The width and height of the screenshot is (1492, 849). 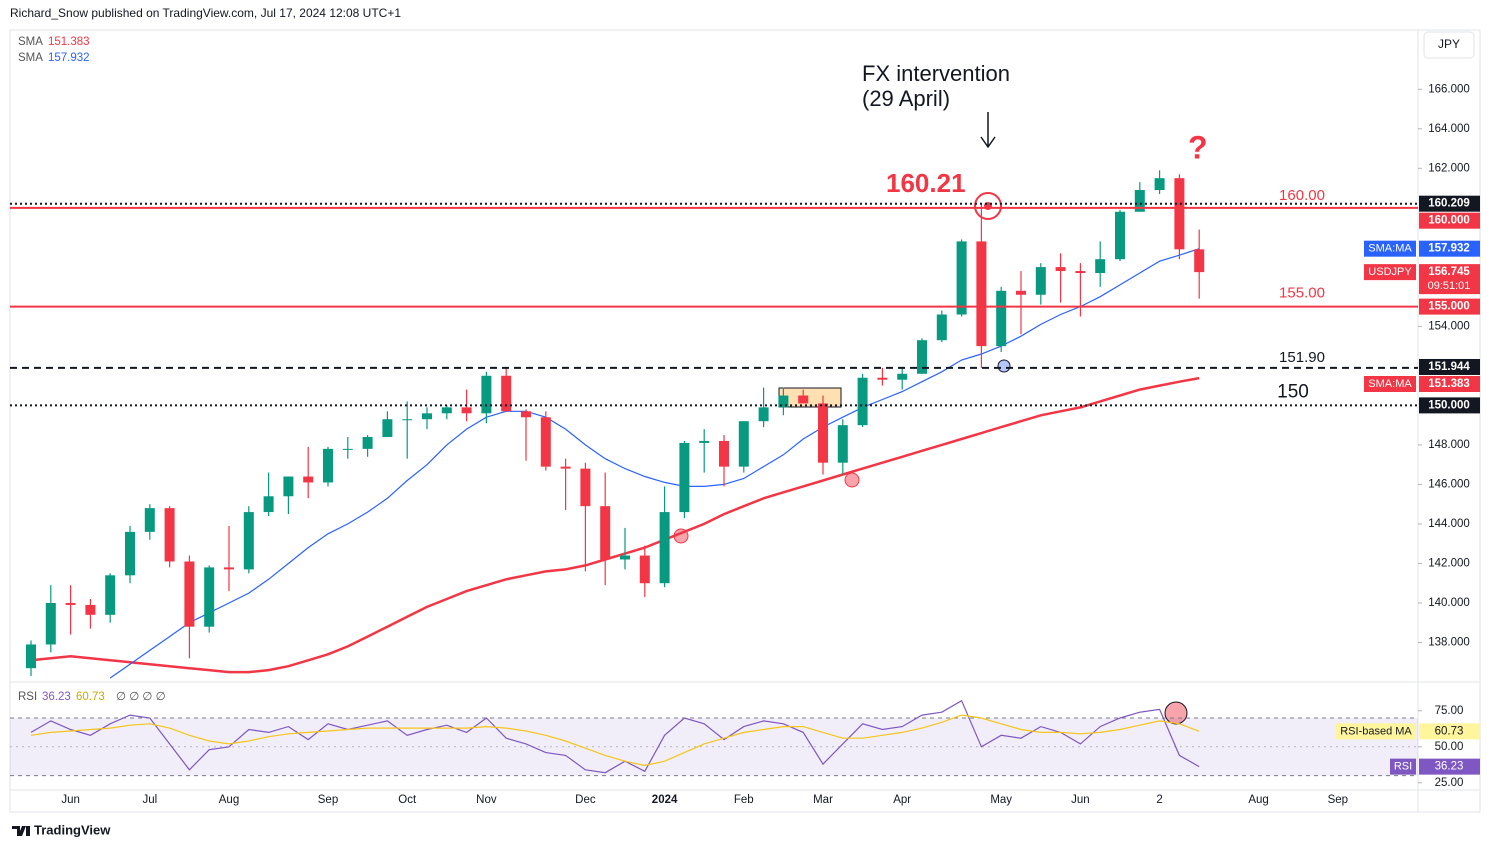 I want to click on x-tick-label: Oct, so click(x=407, y=800).